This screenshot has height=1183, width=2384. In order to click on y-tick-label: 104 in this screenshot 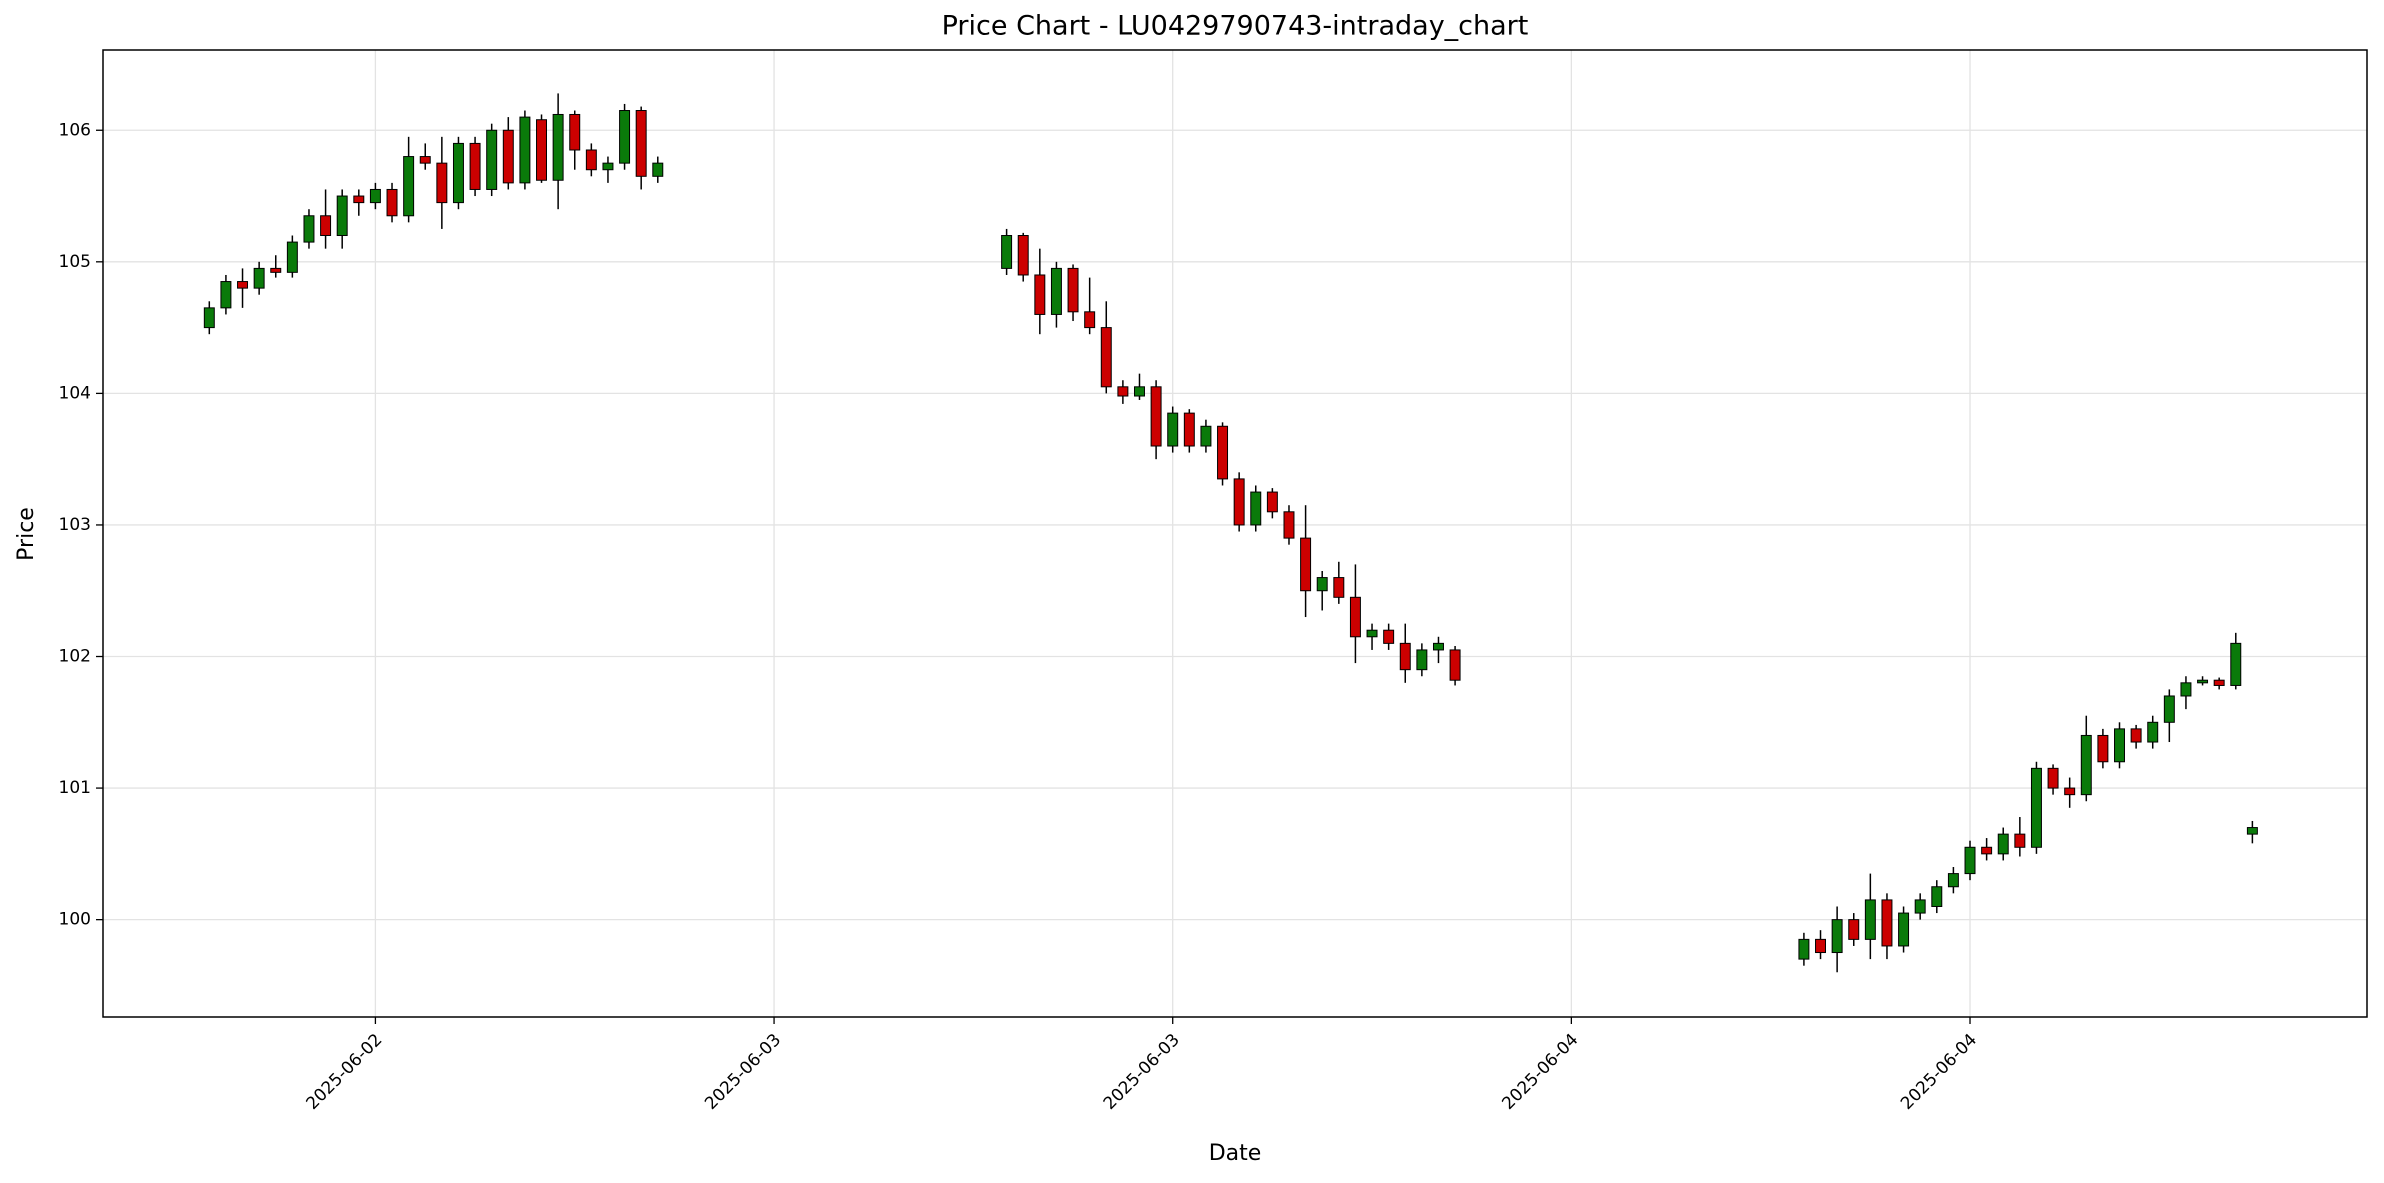, I will do `click(75, 393)`.